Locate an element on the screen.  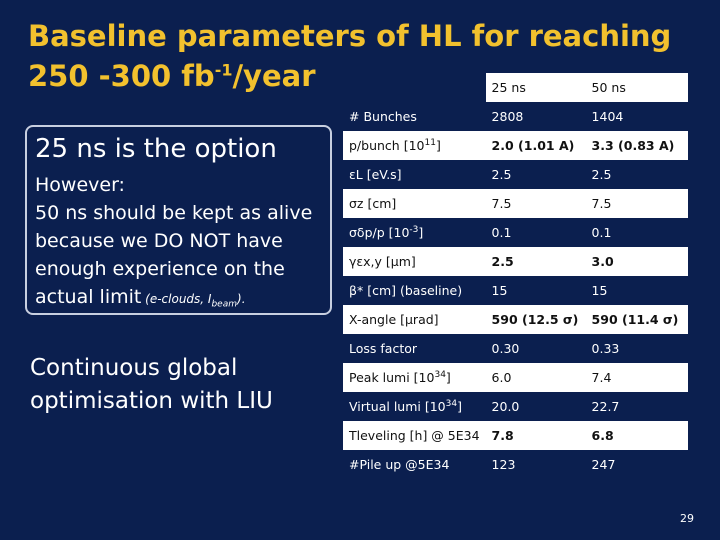
table-header-row: 25 ns 50 ns is located at coordinates (515, 87).